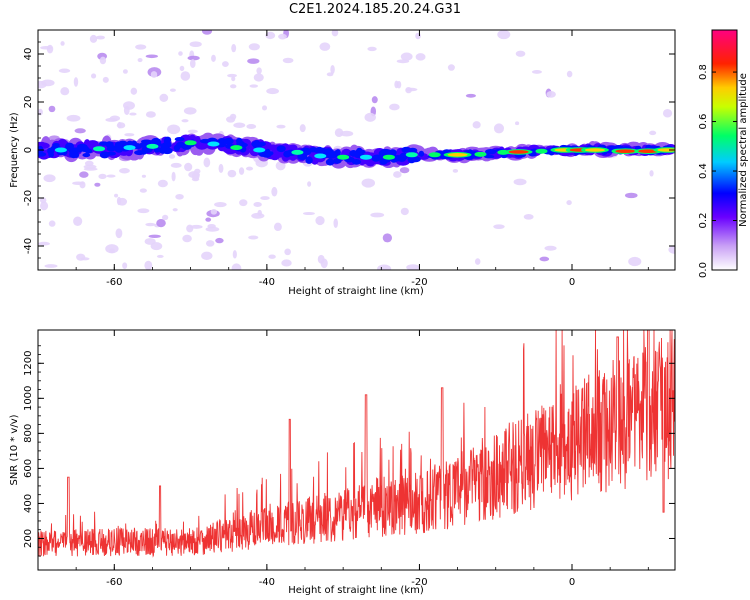 This screenshot has width=750, height=600. Describe the element at coordinates (28, 503) in the screenshot. I see `y-tick-label: 400` at that location.